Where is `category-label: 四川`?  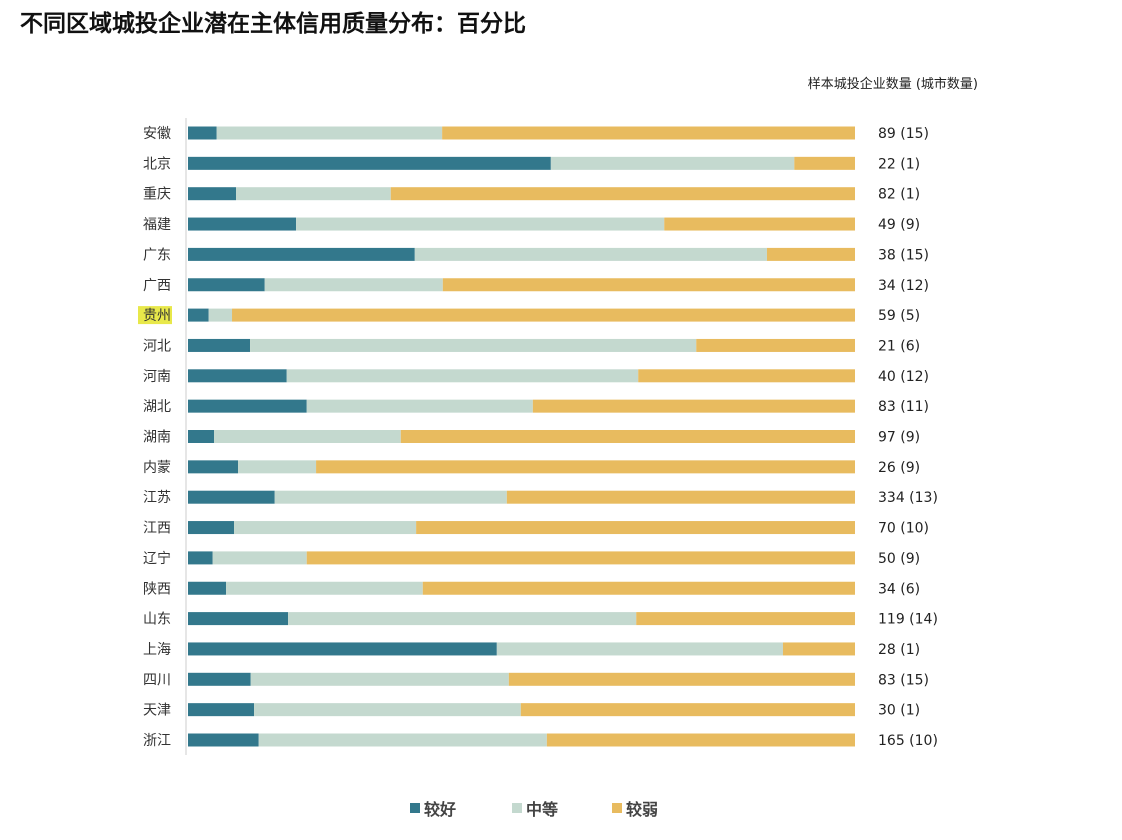 category-label: 四川 is located at coordinates (157, 680).